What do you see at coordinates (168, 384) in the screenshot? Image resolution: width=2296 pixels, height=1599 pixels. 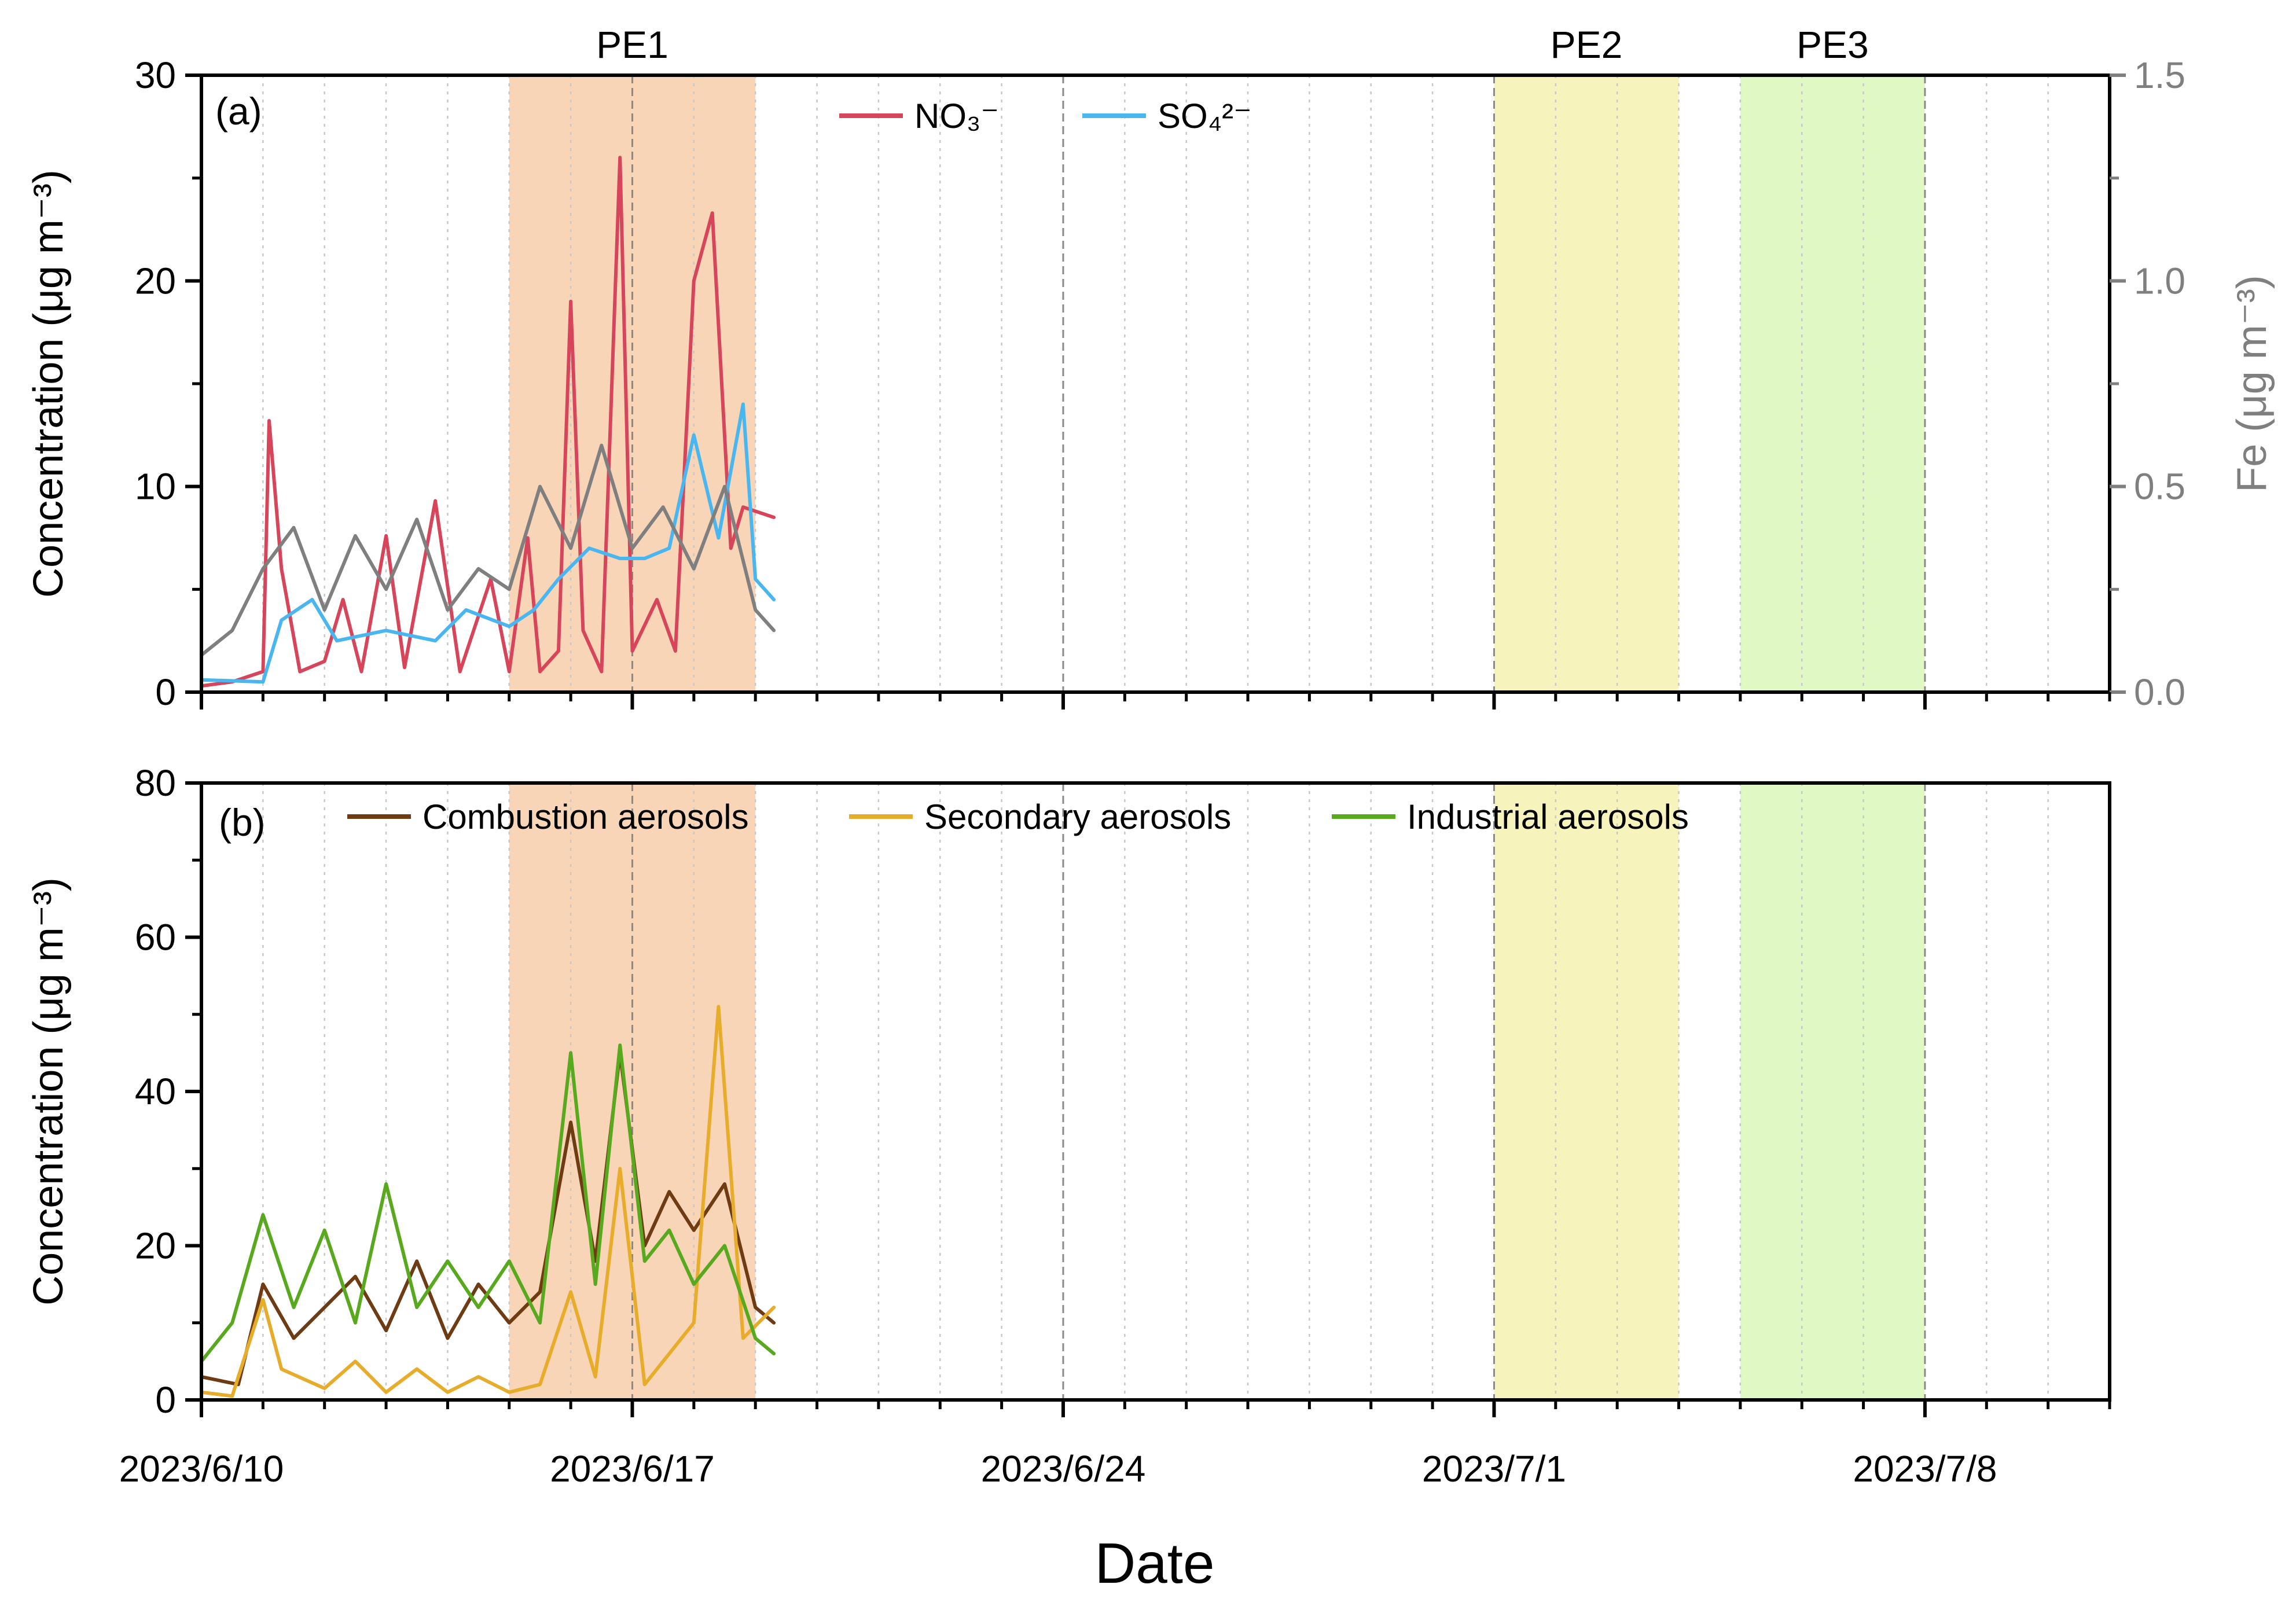 I see `y-axis-a: 0 10 20 30` at bounding box center [168, 384].